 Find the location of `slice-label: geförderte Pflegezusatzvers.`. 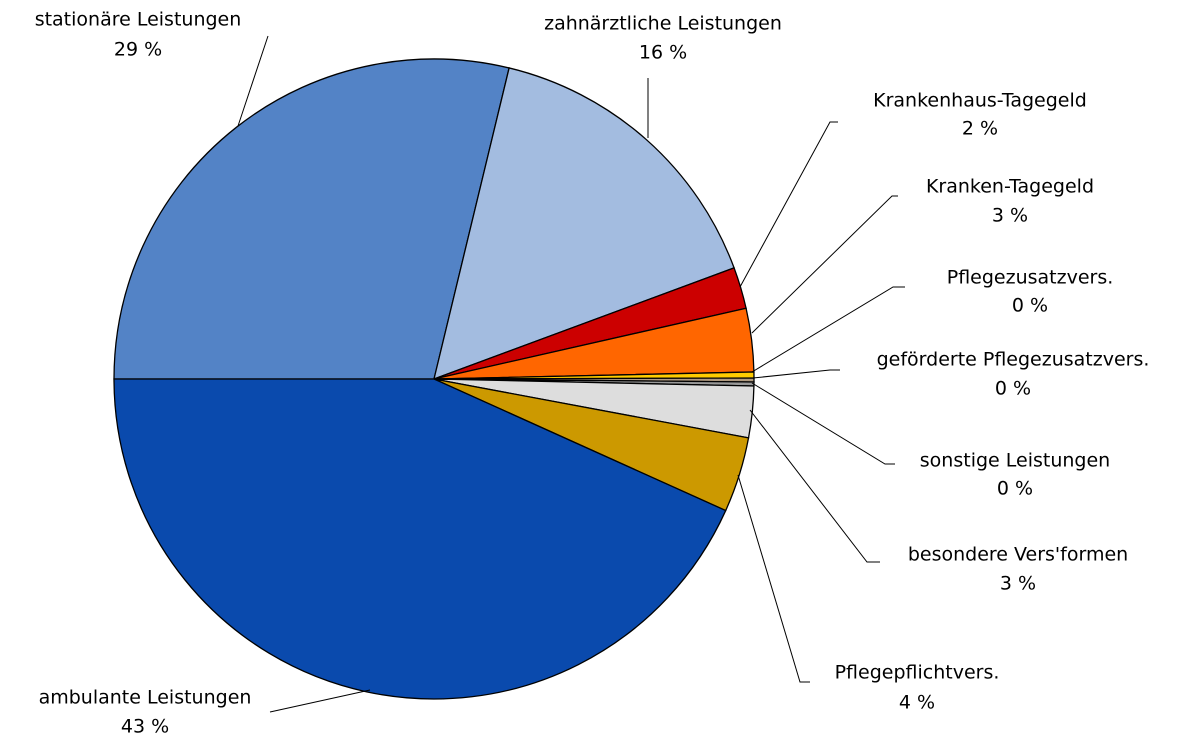

slice-label: geförderte Pflegezusatzvers. is located at coordinates (1013, 360).